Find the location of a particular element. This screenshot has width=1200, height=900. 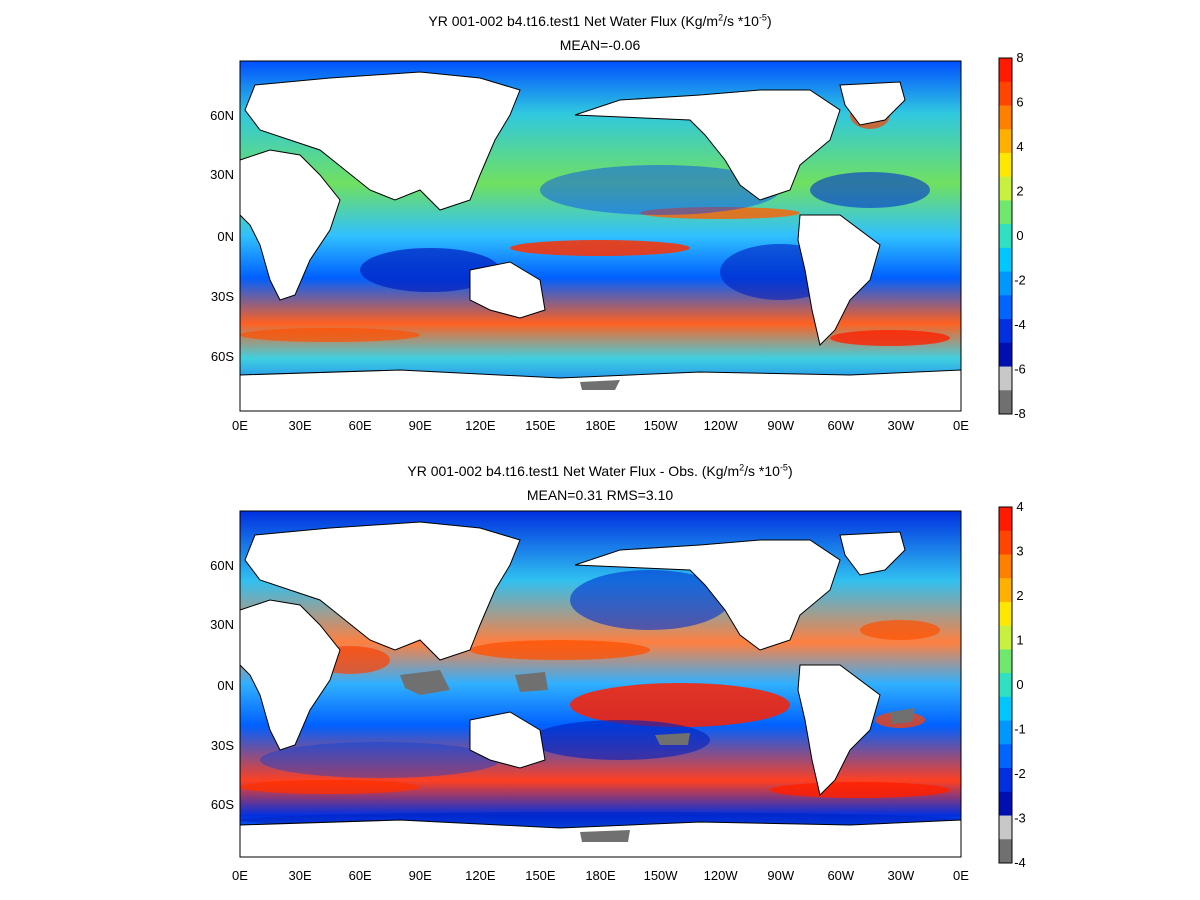

bottom-colorbar-tick: -2 is located at coordinates (1020, 773).